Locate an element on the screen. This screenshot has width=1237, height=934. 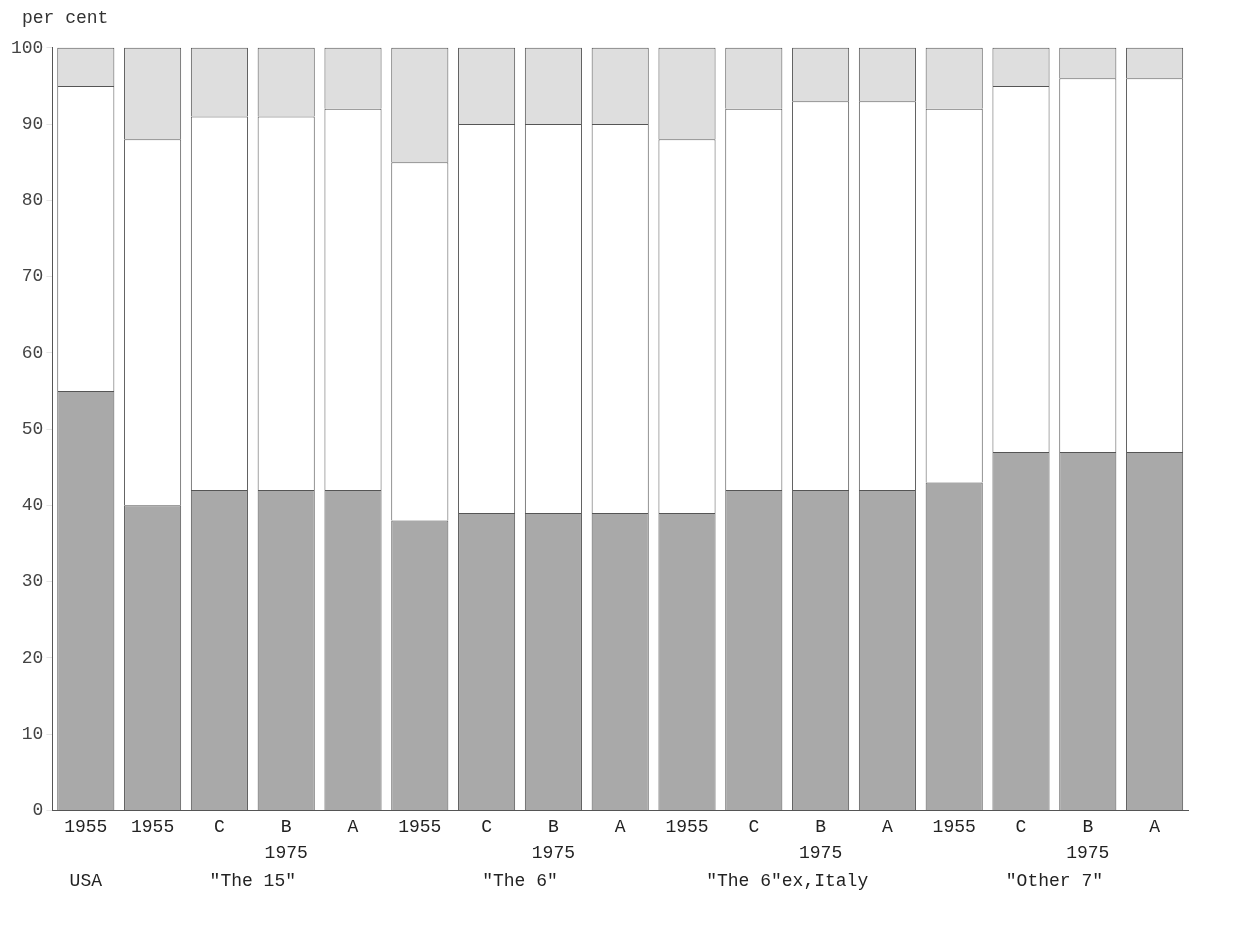
text: "Other 7" is located at coordinates (1054, 881).